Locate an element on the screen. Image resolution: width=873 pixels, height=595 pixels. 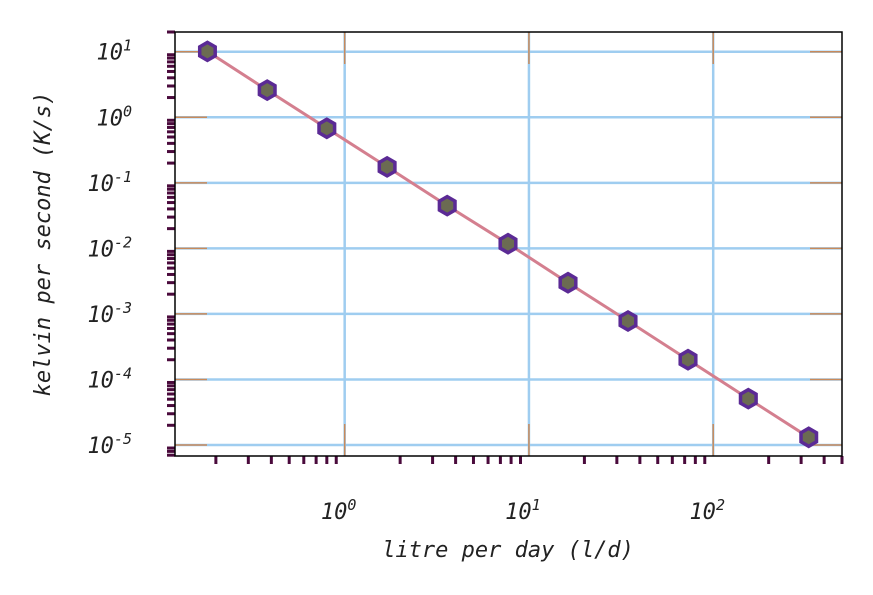
y-tick-label: 10⁻⁵ is located at coordinates (109, 444).